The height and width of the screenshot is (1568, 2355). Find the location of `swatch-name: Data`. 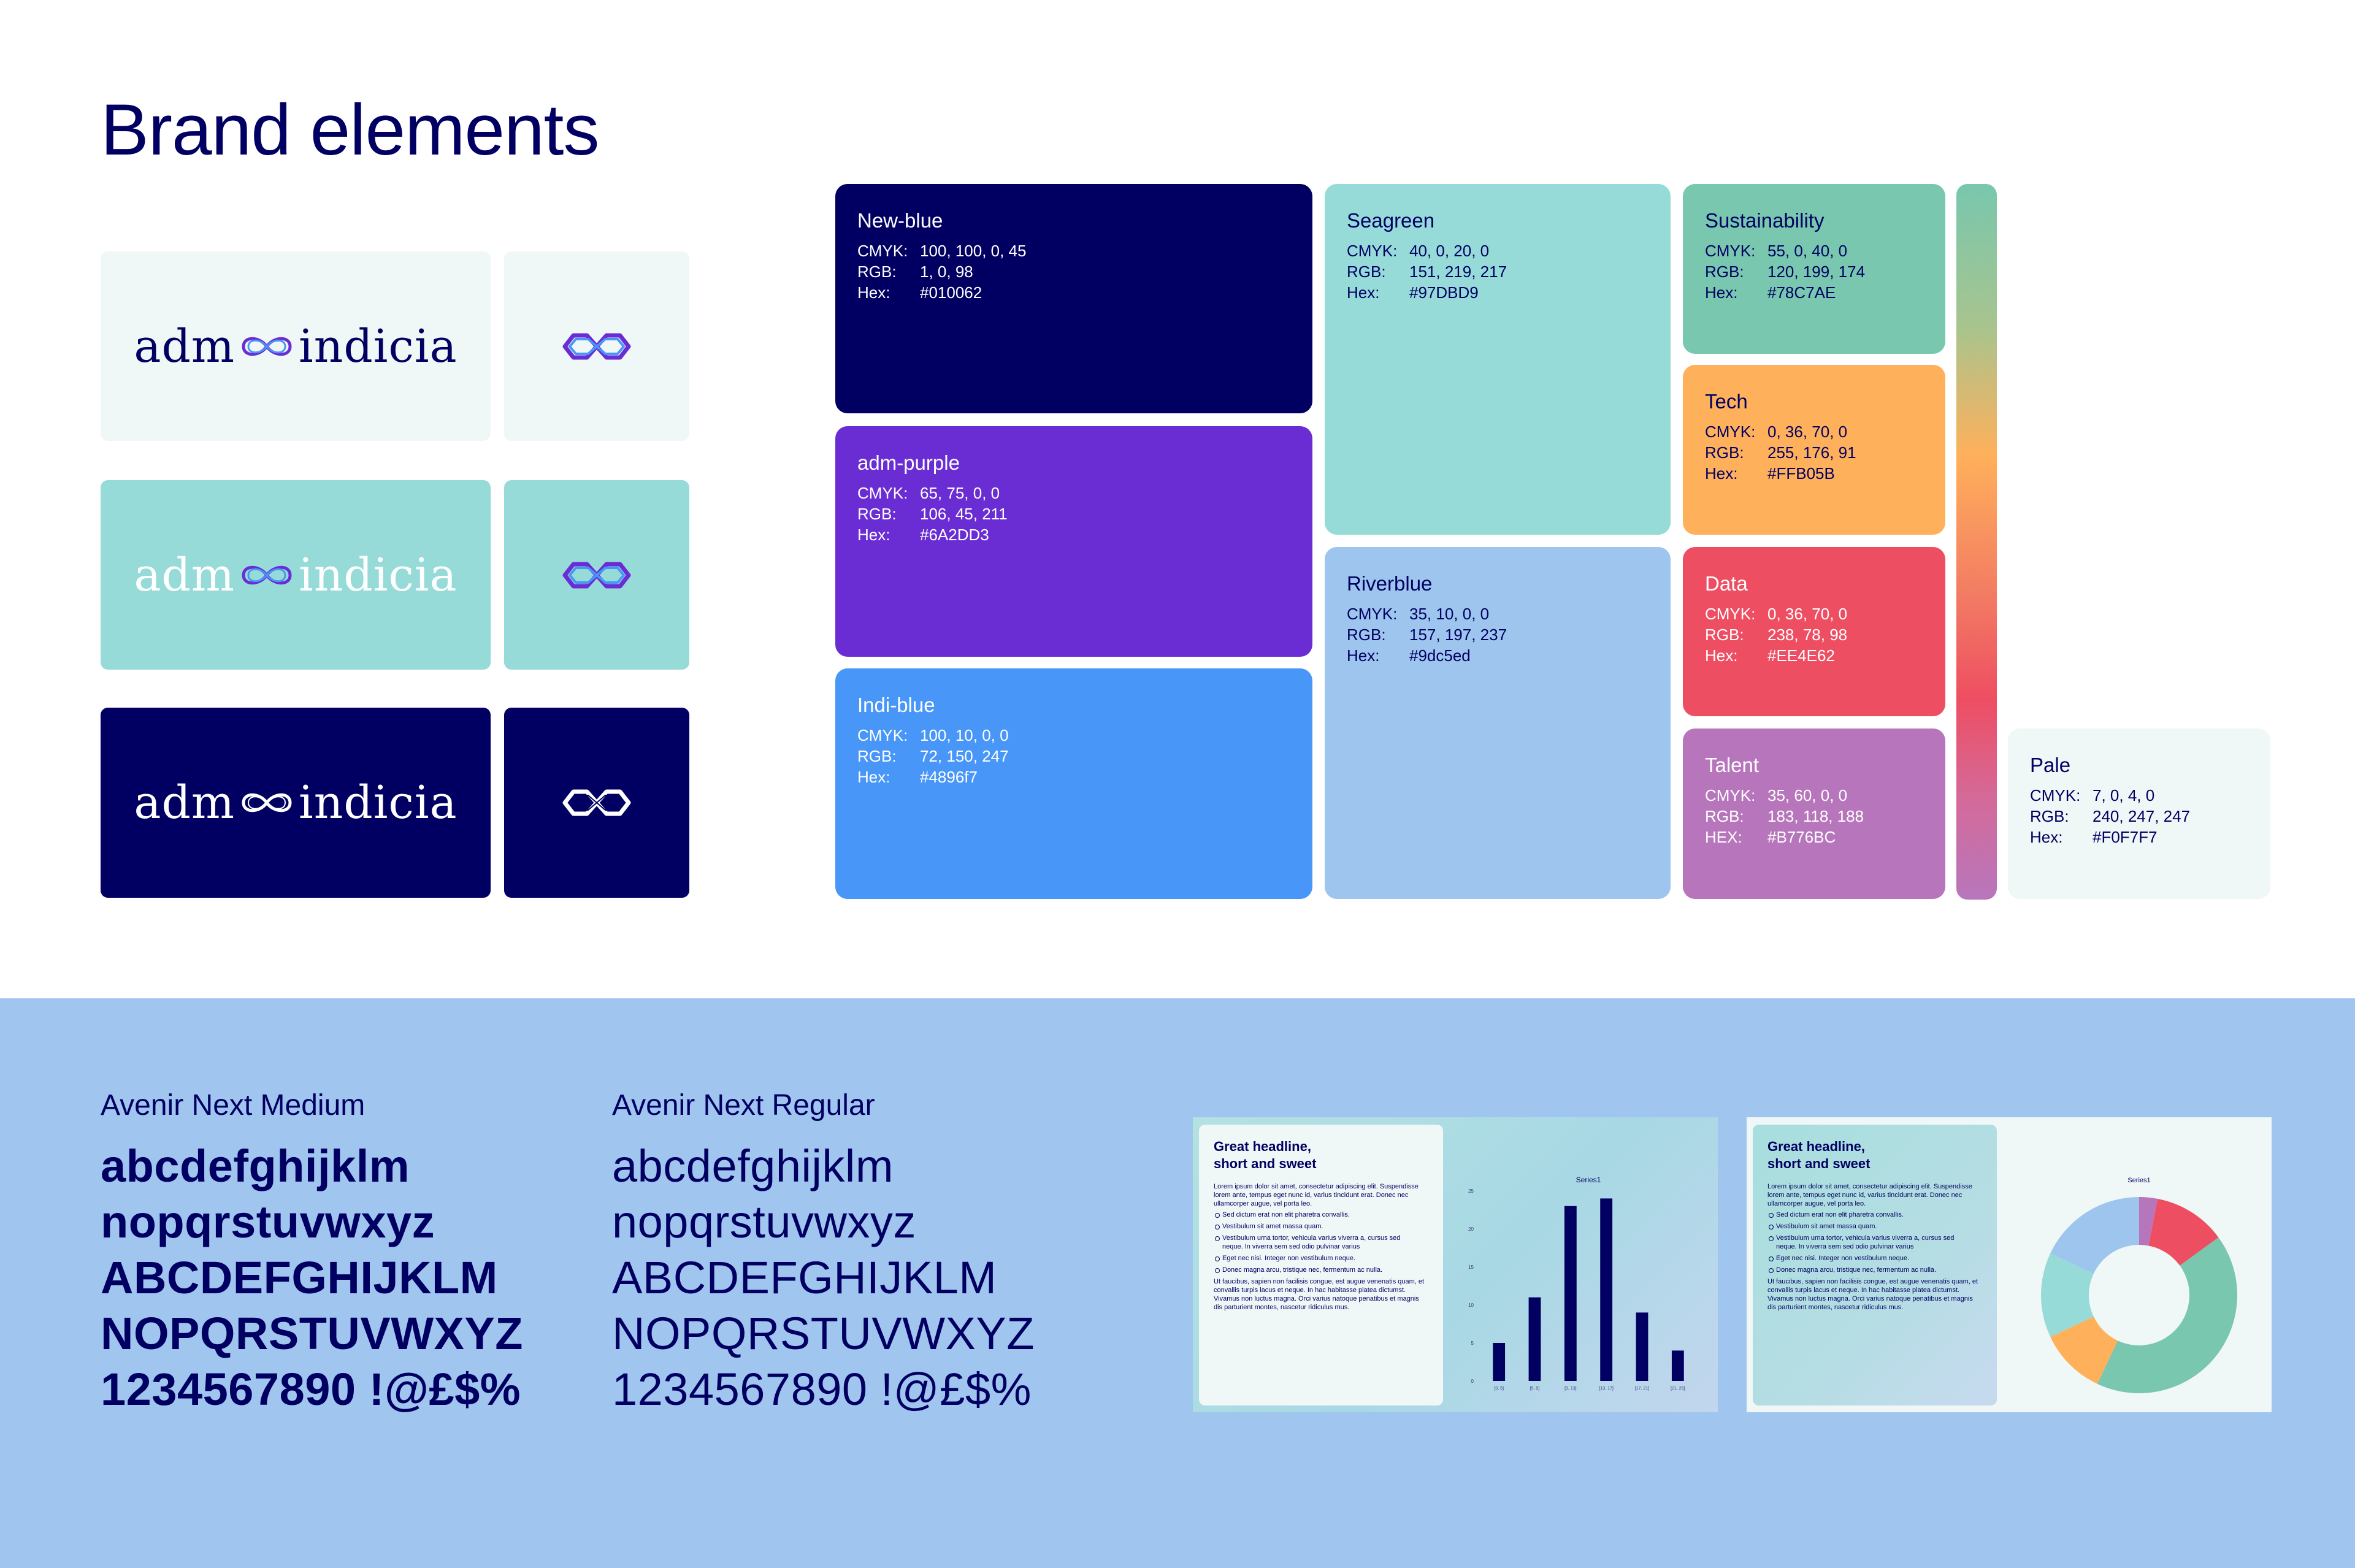

swatch-name: Data is located at coordinates (1727, 583).